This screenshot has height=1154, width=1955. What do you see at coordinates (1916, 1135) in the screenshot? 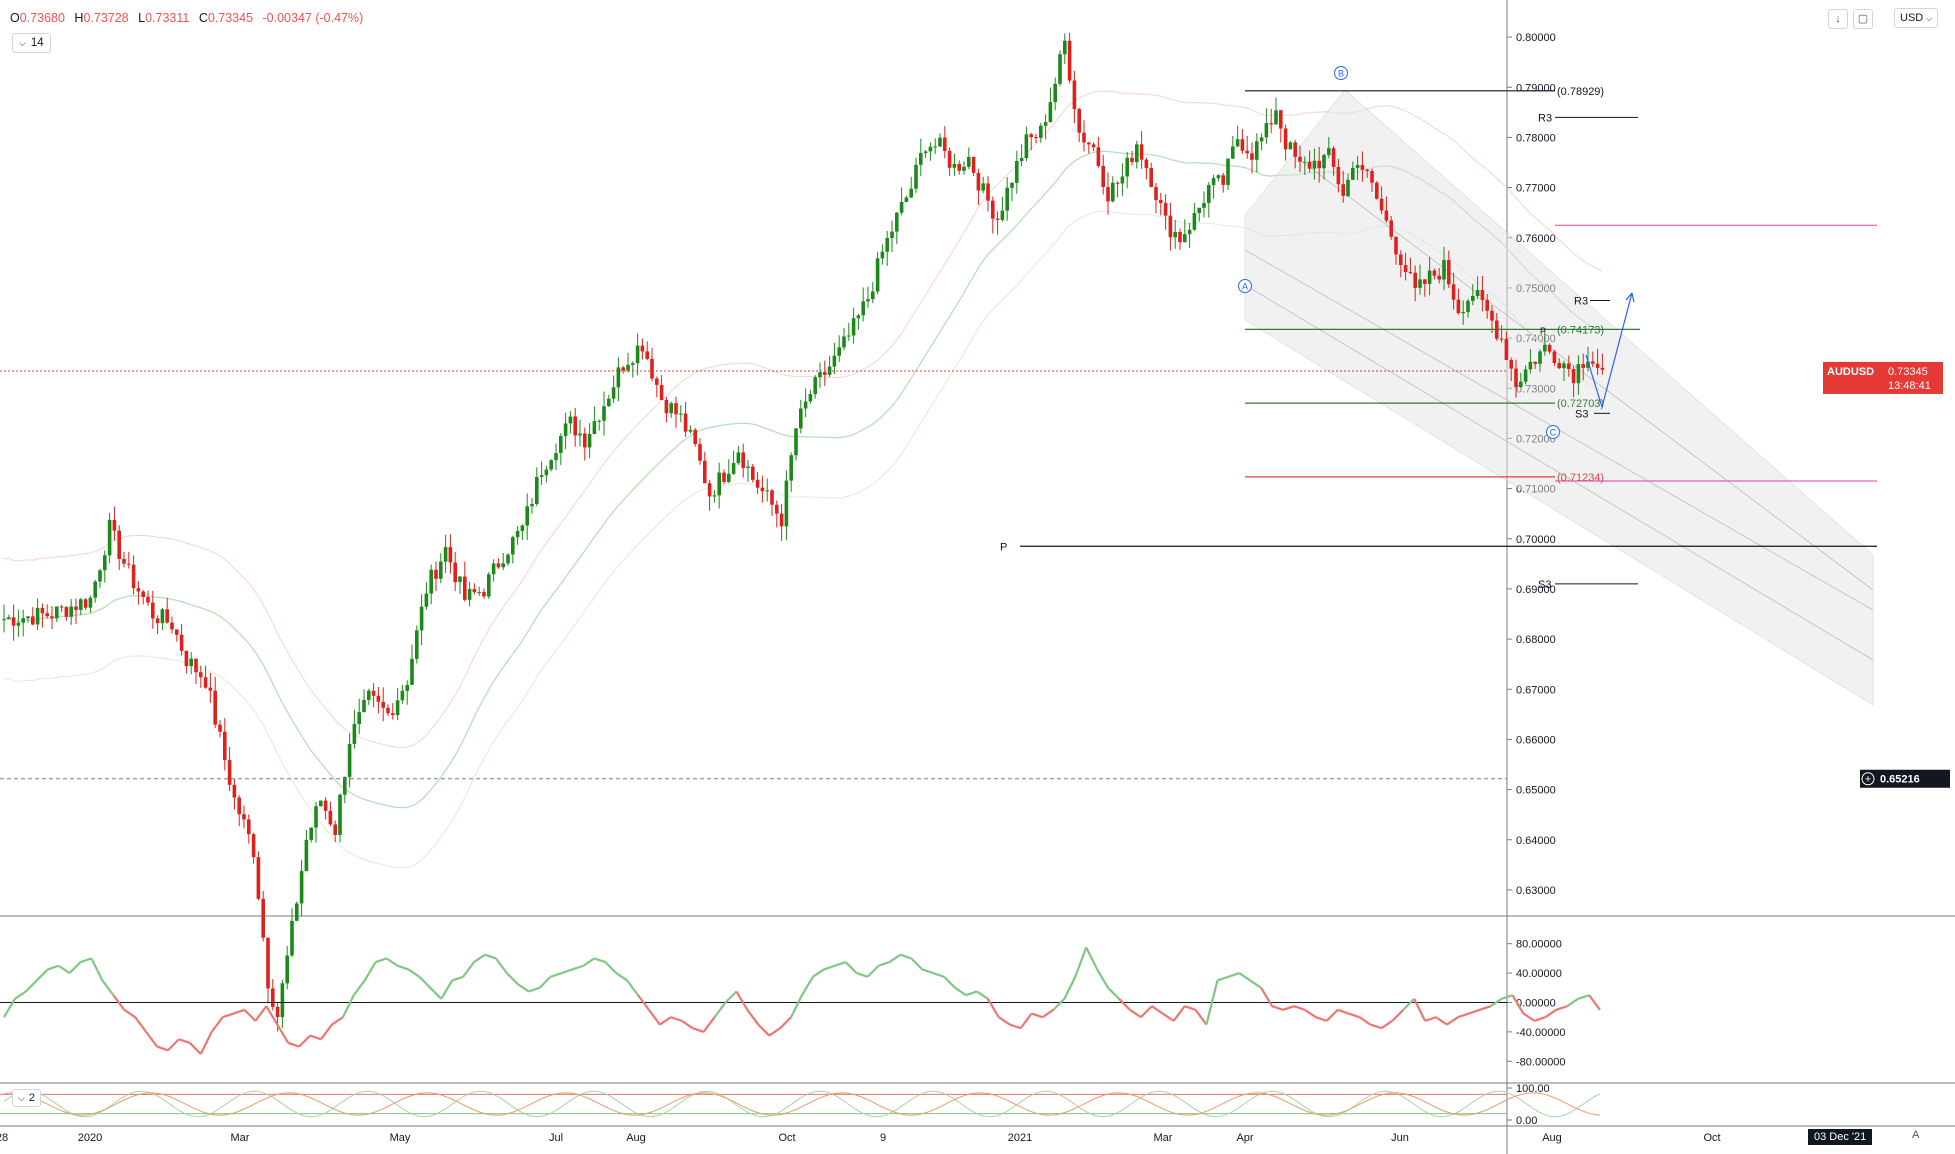
I see `auto-scale-button: A` at bounding box center [1916, 1135].